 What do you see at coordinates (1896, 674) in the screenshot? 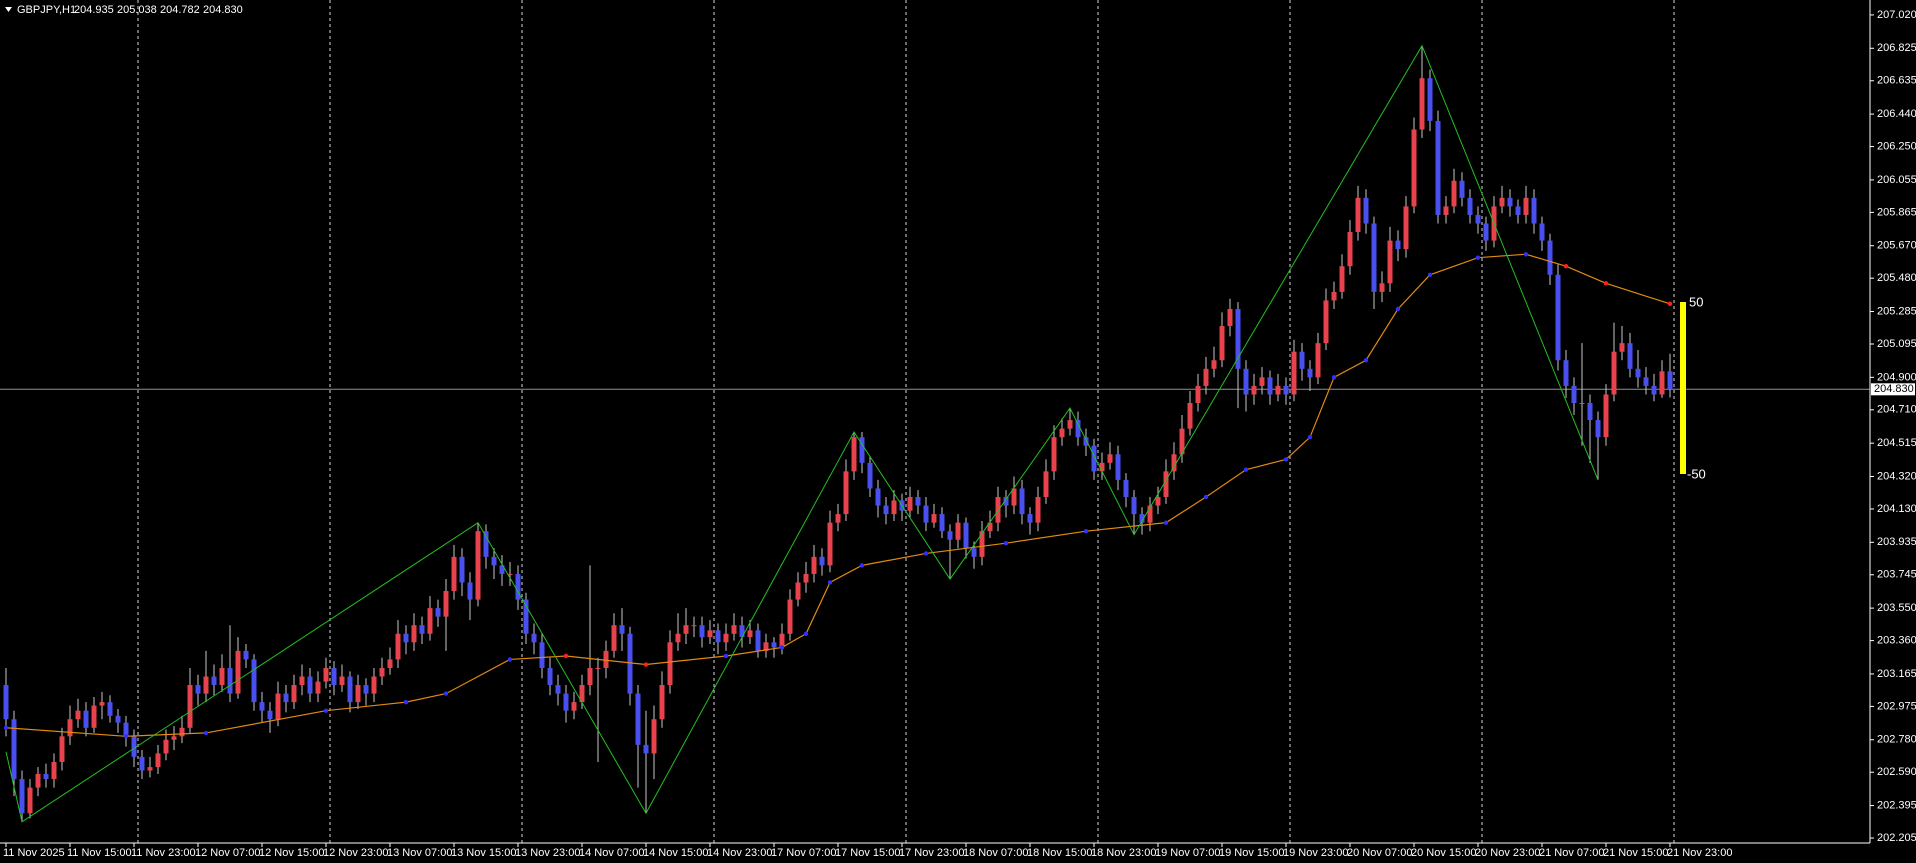
I see `y-tick-label: 203.165` at bounding box center [1896, 674].